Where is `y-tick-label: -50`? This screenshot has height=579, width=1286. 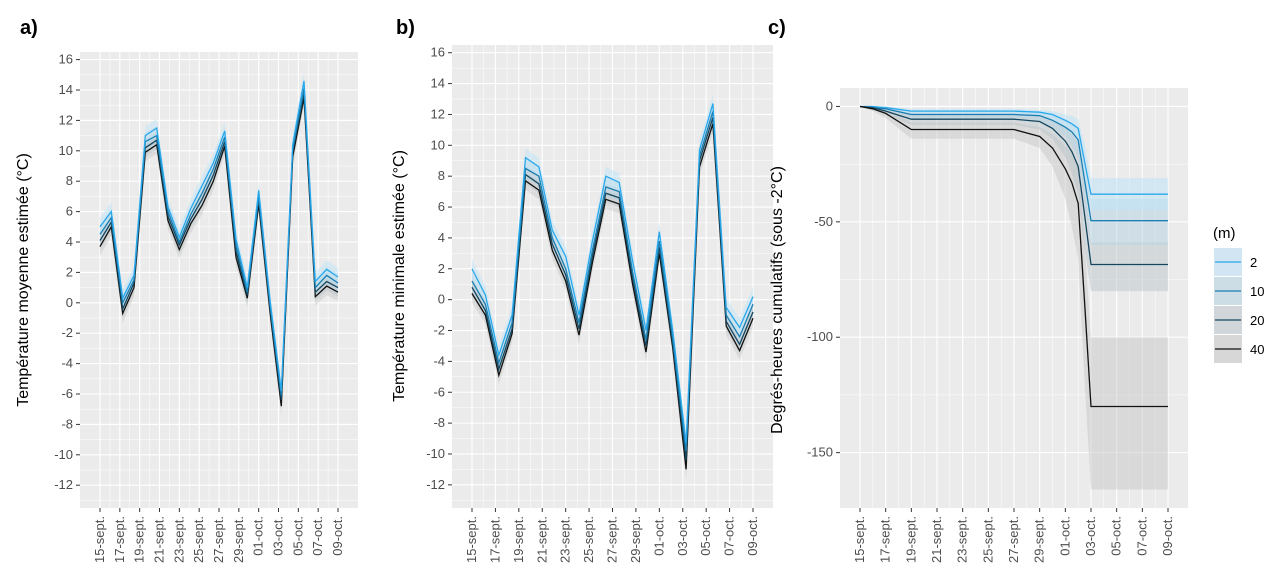 y-tick-label: -50 is located at coordinates (823, 221).